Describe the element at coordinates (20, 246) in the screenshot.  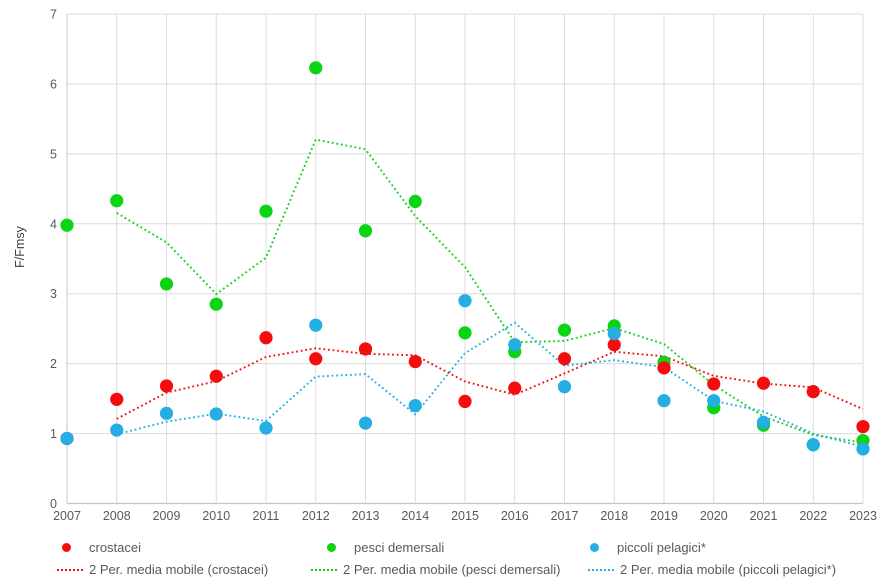
I see `y-axis-title: F/Fmsy` at that location.